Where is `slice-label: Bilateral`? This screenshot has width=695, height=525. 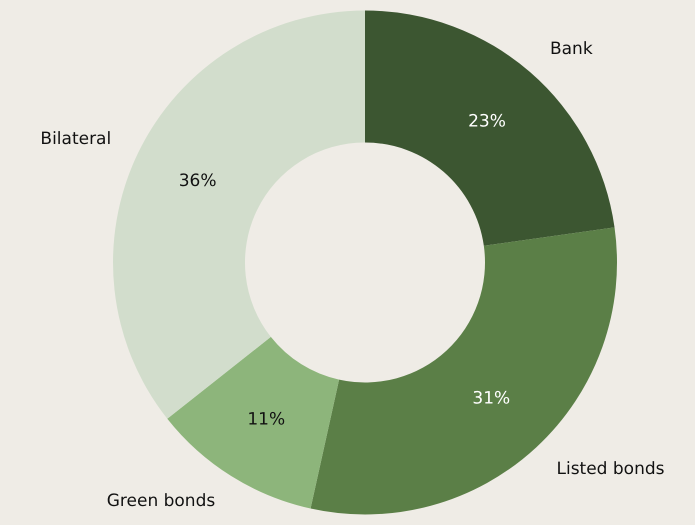 slice-label: Bilateral is located at coordinates (76, 139).